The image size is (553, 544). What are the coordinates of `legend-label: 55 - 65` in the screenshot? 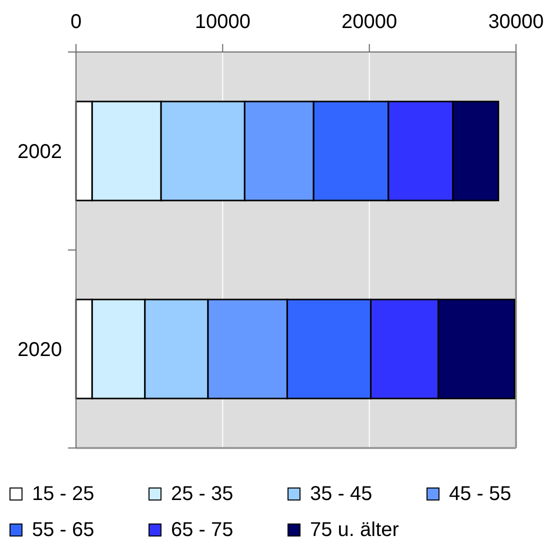 It's located at (63, 530).